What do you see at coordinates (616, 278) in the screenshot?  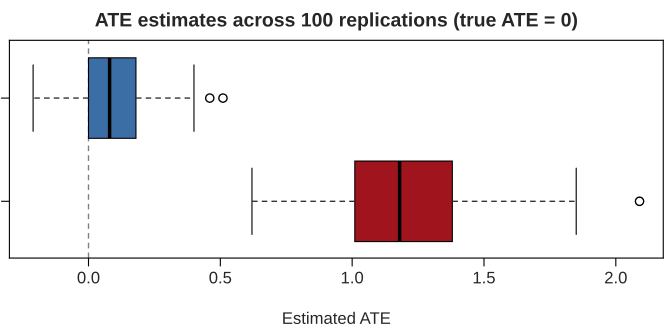 I see `x-tick-label: 2.0` at bounding box center [616, 278].